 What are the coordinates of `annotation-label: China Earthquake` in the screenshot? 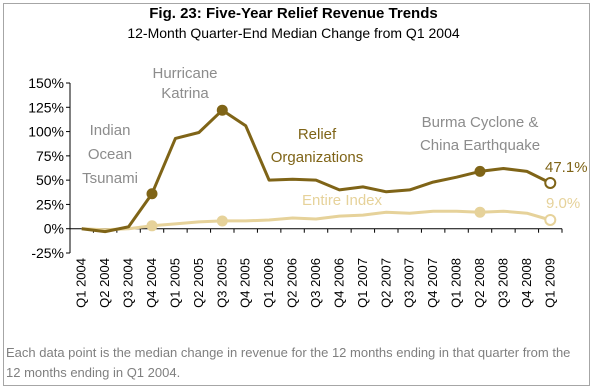 It's located at (480, 145).